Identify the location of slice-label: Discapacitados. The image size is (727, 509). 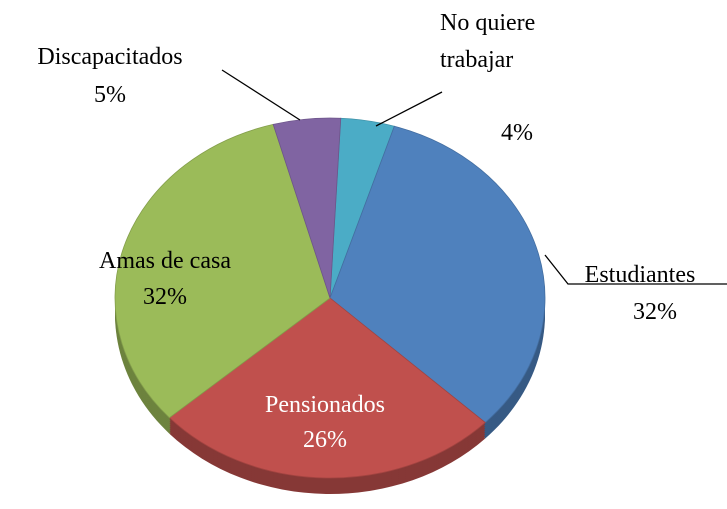
(110, 57).